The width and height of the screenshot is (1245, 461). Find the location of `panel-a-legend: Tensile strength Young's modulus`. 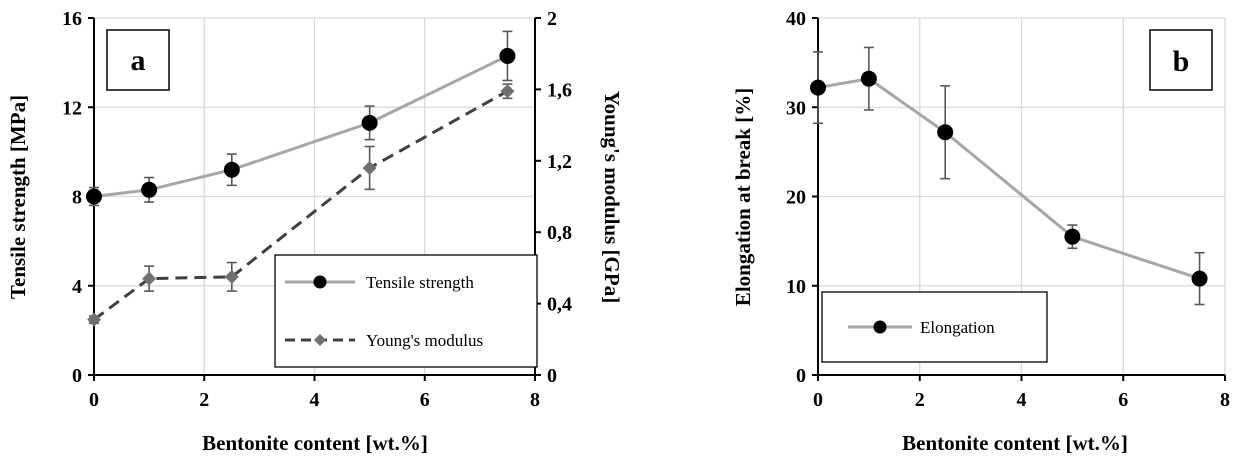

panel-a-legend: Tensile strength Young's modulus is located at coordinates (406, 311).